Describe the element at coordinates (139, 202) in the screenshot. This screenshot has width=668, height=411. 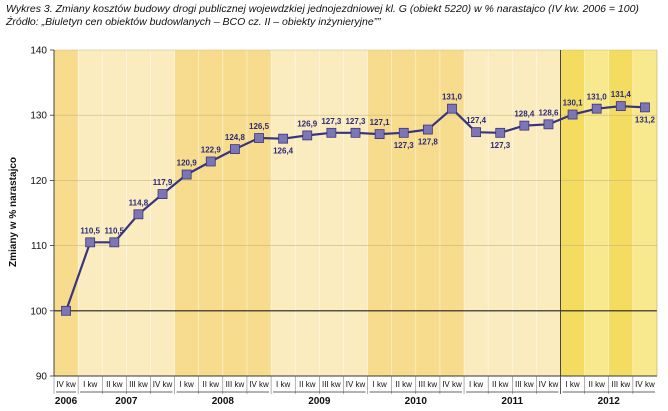
I see `data-label-3: 114,8` at that location.